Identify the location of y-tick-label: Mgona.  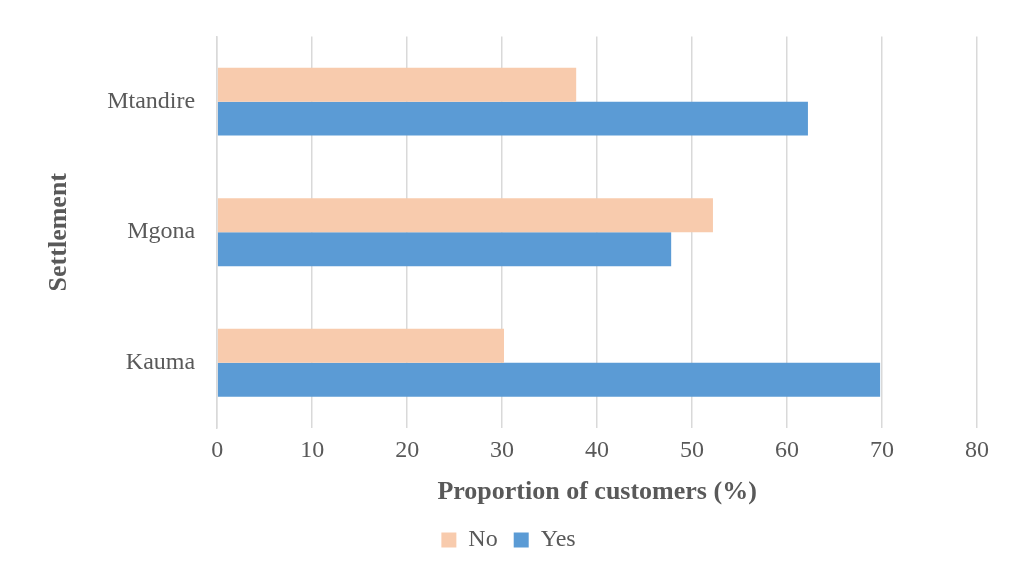
(161, 230).